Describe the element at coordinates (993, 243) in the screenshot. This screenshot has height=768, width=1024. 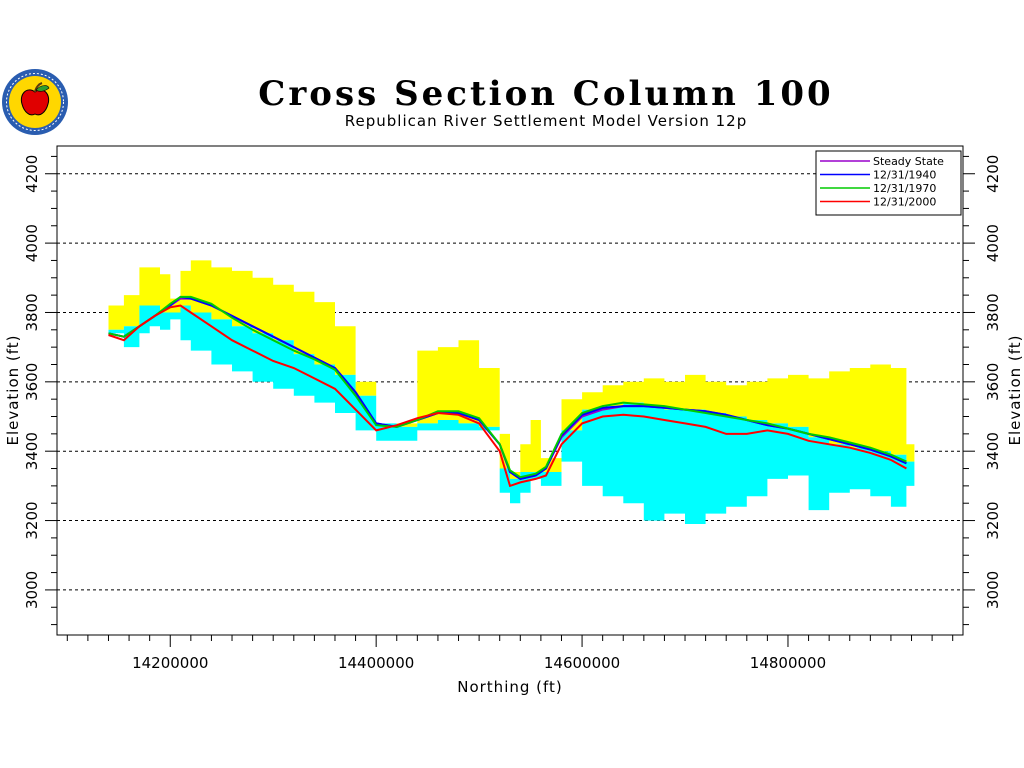
I see `y-tick-label-right: 4000` at that location.